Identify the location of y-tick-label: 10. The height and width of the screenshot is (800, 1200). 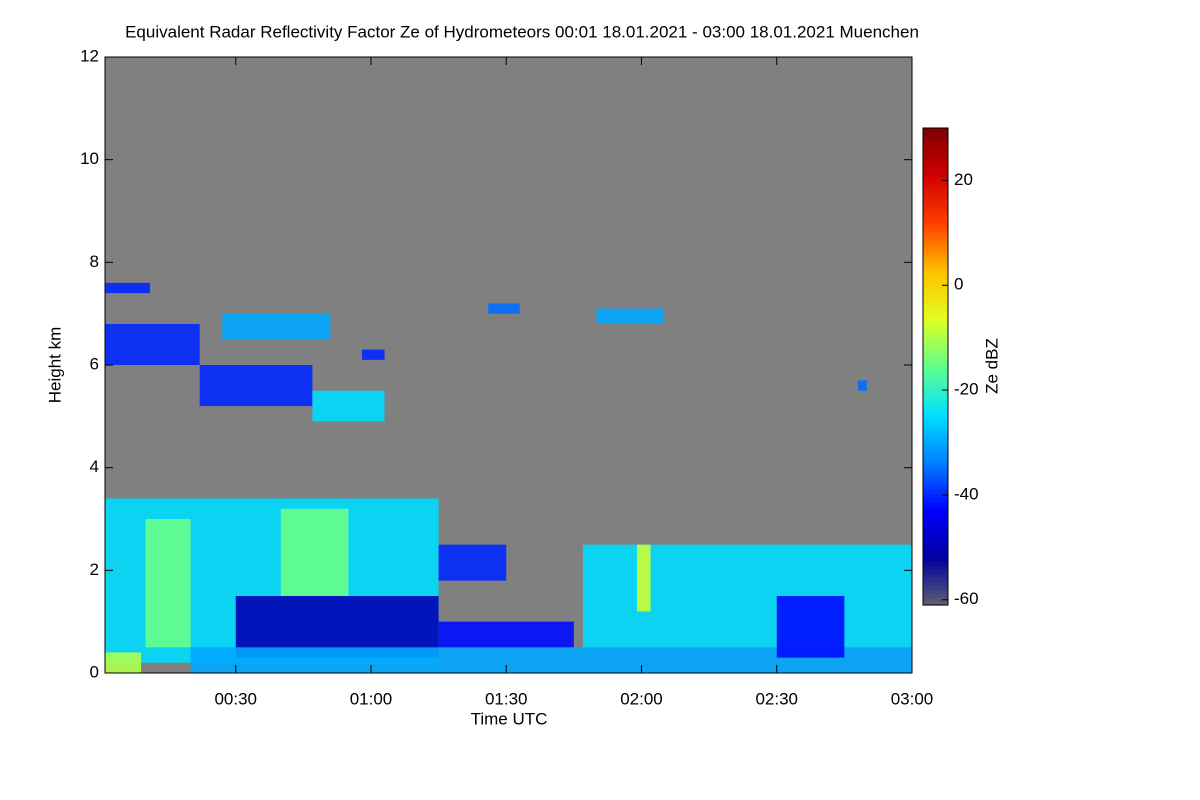
(89, 158).